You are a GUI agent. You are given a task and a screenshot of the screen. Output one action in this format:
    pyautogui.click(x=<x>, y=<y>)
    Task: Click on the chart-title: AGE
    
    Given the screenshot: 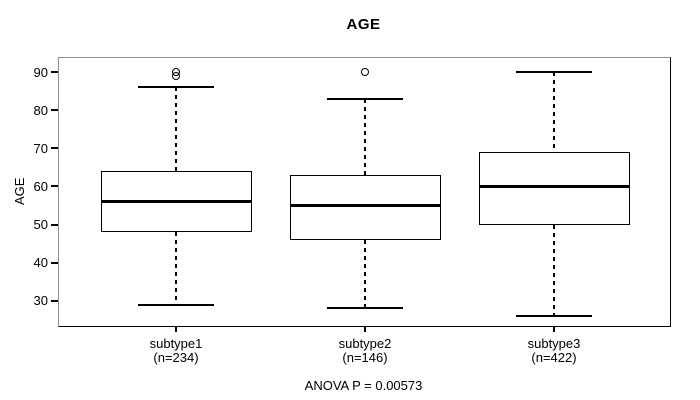 What is the action you would take?
    pyautogui.click(x=363, y=24)
    